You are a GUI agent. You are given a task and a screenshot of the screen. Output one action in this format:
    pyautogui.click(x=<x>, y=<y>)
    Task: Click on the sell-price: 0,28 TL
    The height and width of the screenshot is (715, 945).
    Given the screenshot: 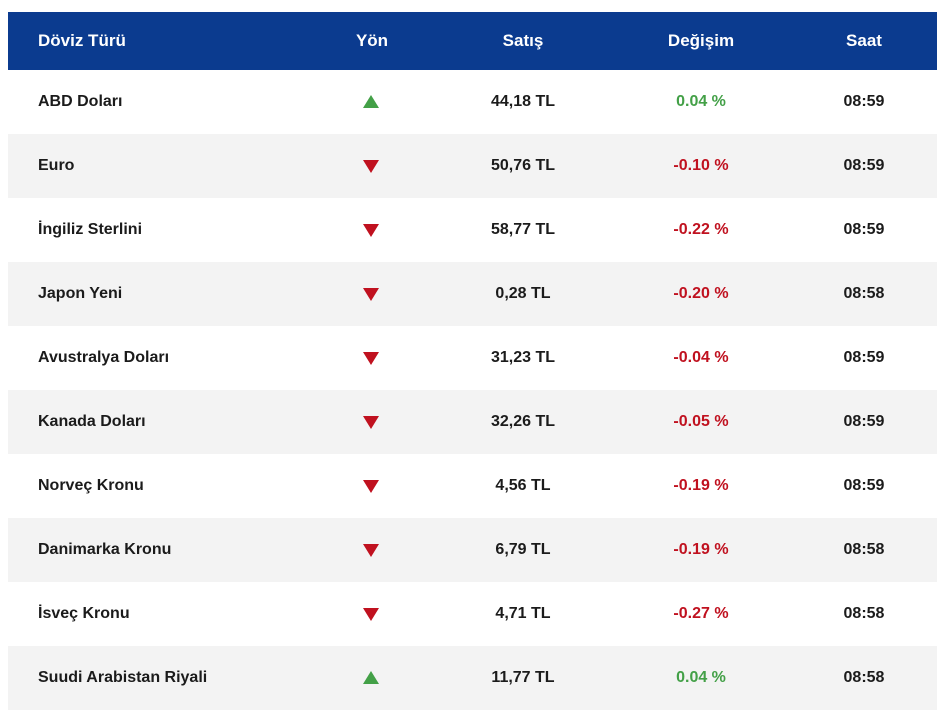 What is the action you would take?
    pyautogui.click(x=523, y=293)
    